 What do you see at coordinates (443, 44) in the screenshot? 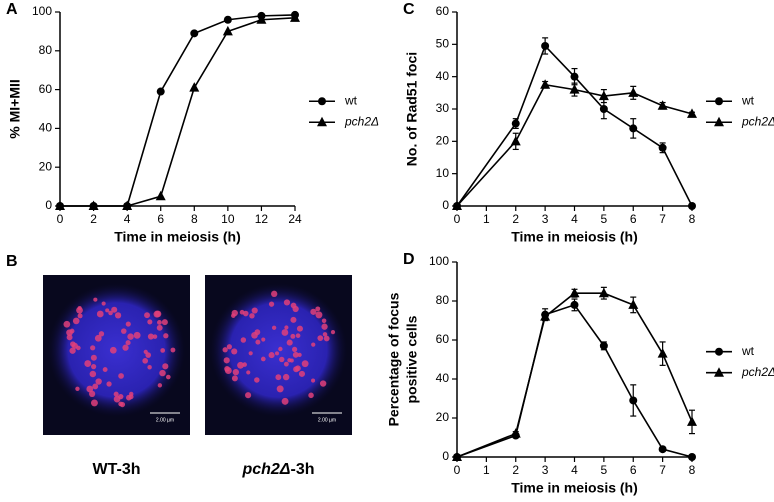
I see `y-tick-label: 50` at bounding box center [443, 44].